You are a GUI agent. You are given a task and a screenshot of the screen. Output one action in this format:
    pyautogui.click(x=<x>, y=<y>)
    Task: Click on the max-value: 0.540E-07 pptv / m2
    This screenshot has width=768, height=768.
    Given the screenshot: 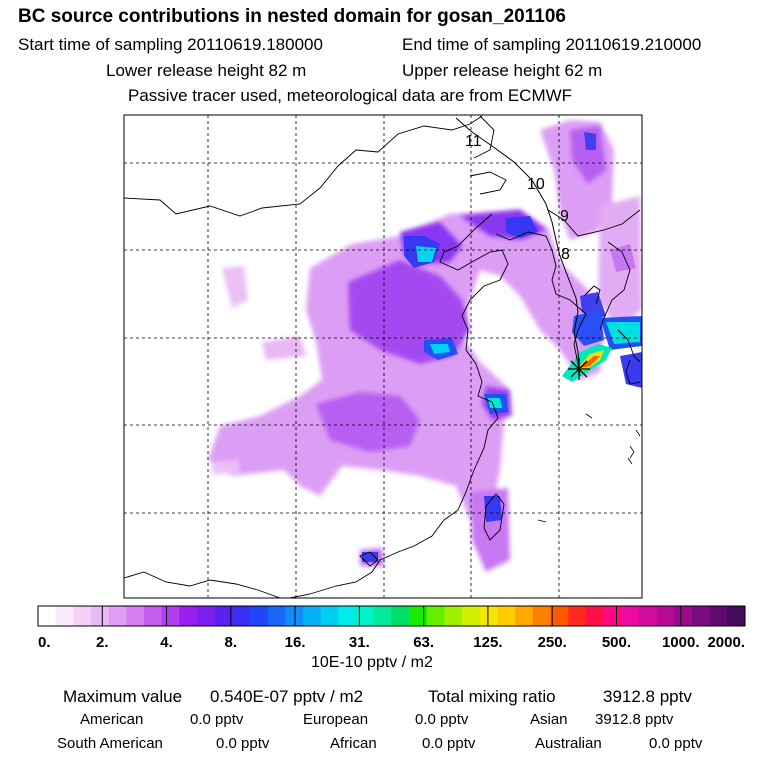 What is the action you would take?
    pyautogui.click(x=287, y=696)
    